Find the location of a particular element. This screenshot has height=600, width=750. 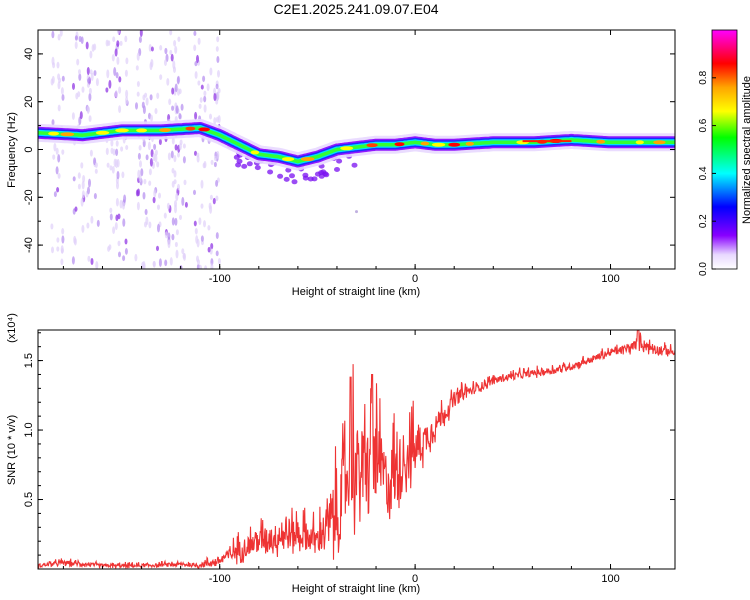

colorbar-tick-label: 0.6 is located at coordinates (703, 125).